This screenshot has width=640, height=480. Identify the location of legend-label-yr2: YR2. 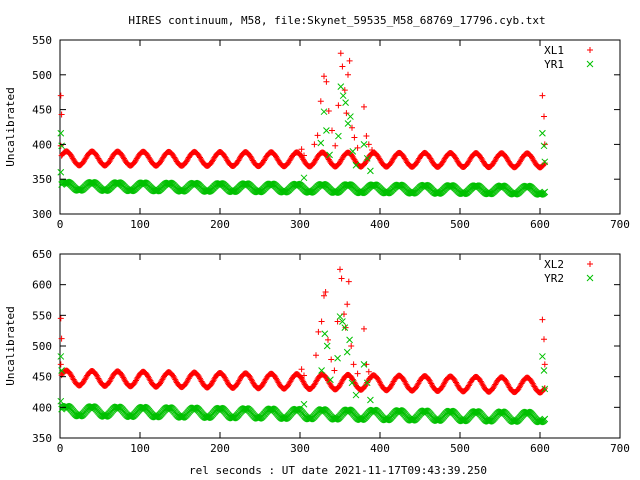
(554, 278).